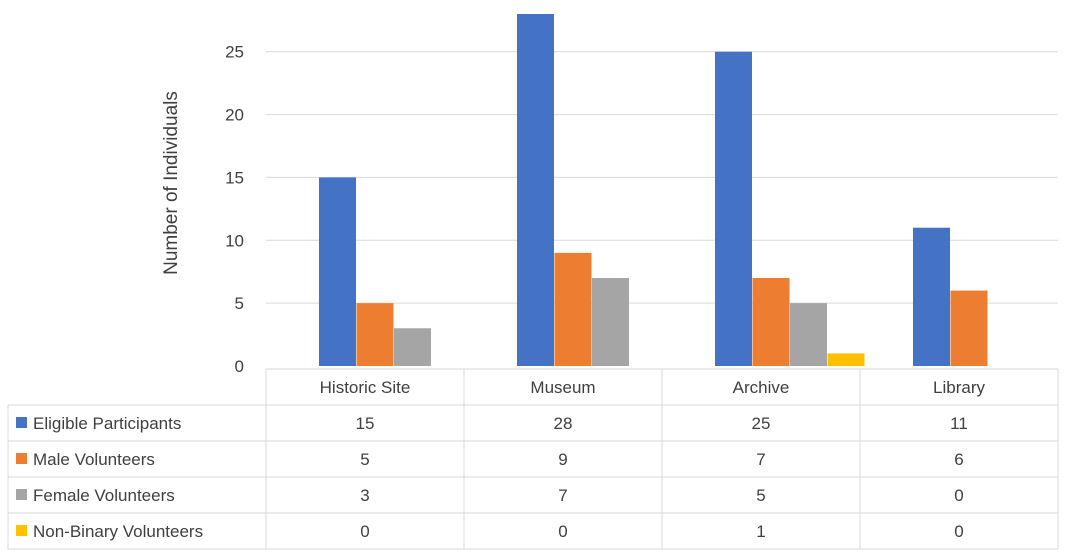  What do you see at coordinates (761, 423) in the screenshot?
I see `table-cell-eligible-participants-archive: 25` at bounding box center [761, 423].